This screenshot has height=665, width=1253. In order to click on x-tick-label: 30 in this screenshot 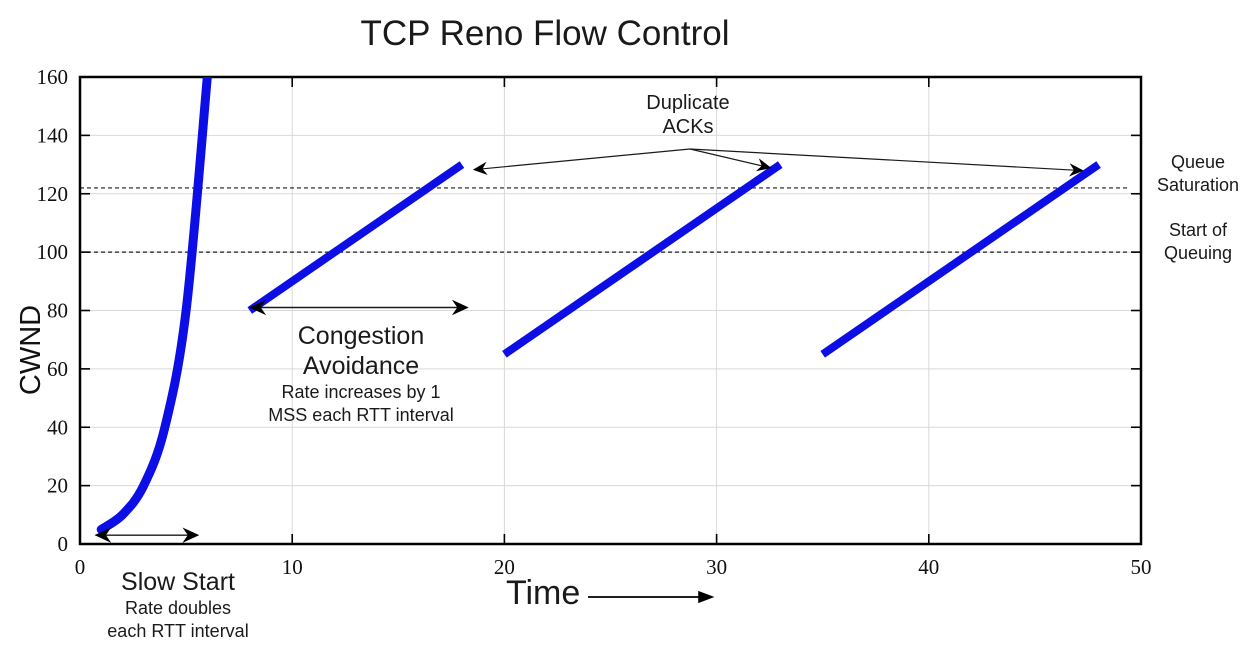, I will do `click(716, 567)`.